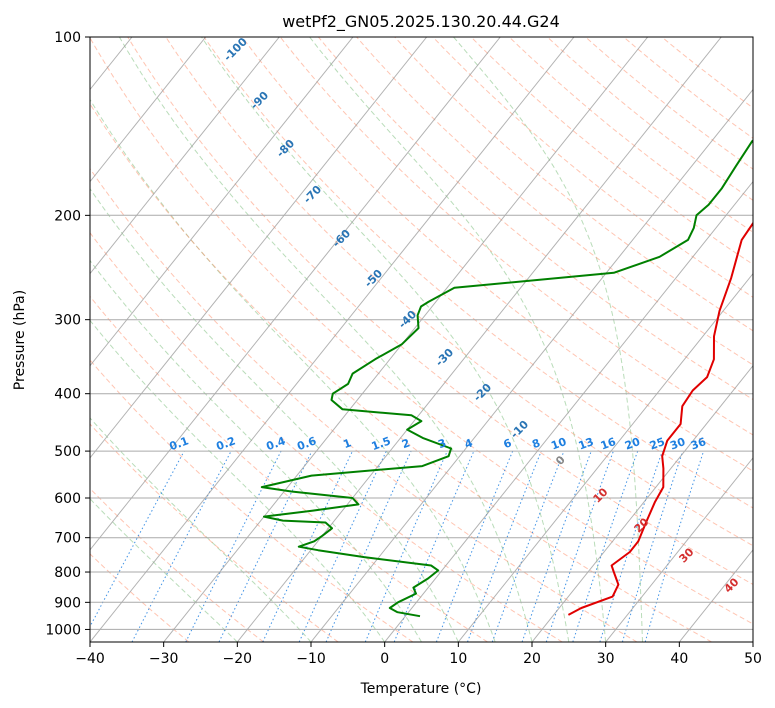  Describe the element at coordinates (679, 659) in the screenshot. I see `x-tick-label: 40` at that location.